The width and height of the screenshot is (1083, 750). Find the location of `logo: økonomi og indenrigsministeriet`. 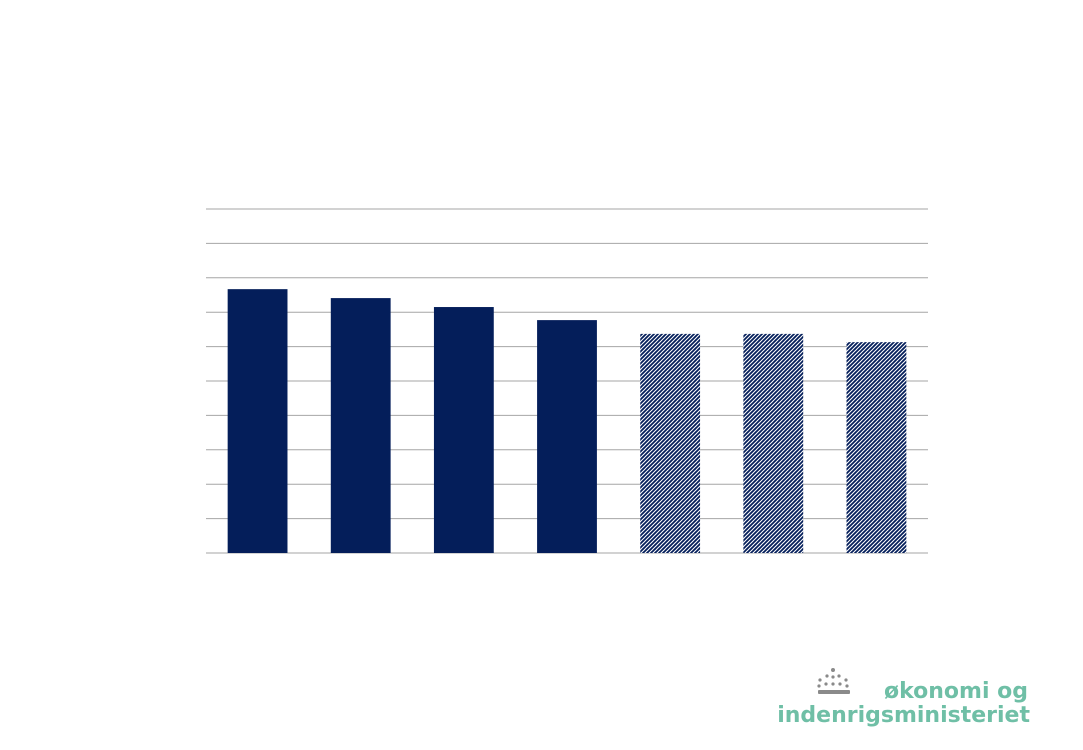

logo: økonomi og indenrigsministeriet is located at coordinates (903, 698).